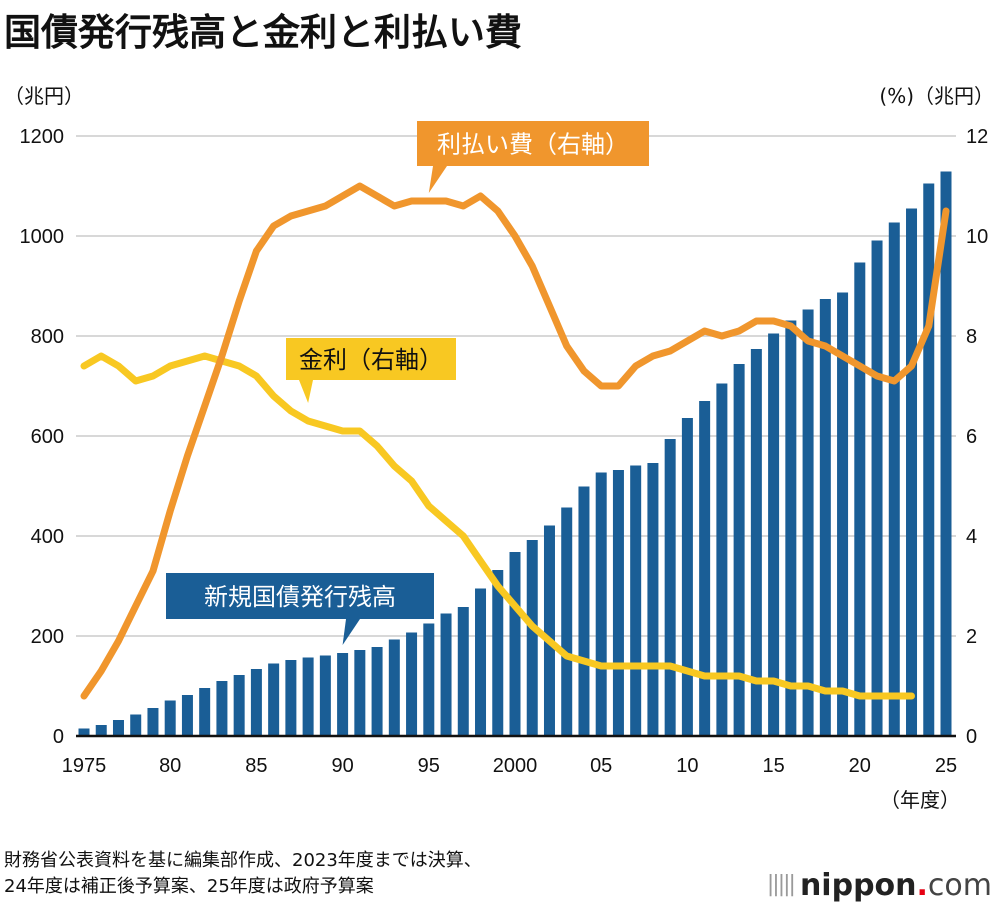 The image size is (1000, 910). I want to click on interest-rate-callout: 金利（右軸）, so click(371, 370).